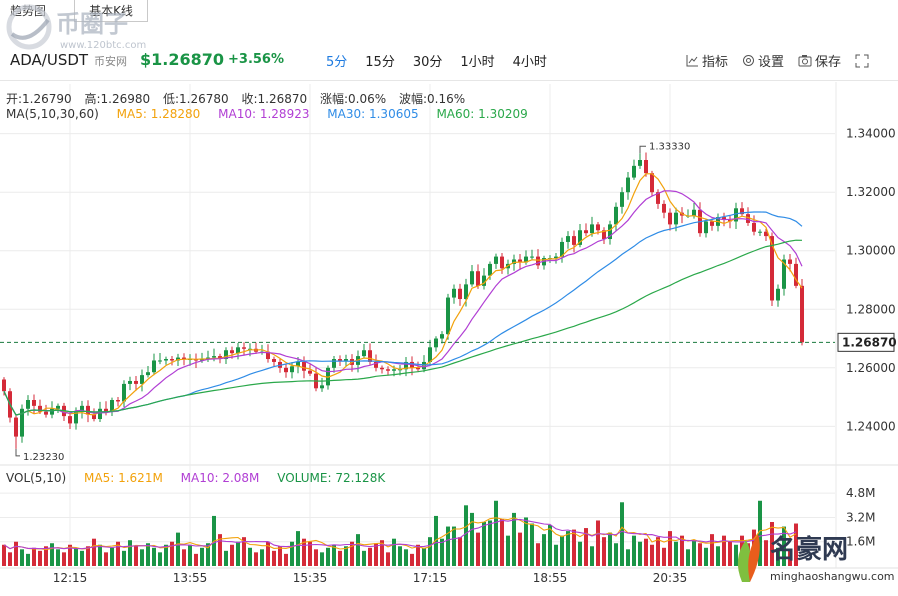 The height and width of the screenshot is (596, 898). Describe the element at coordinates (763, 60) in the screenshot. I see `settings-button: 设置` at that location.